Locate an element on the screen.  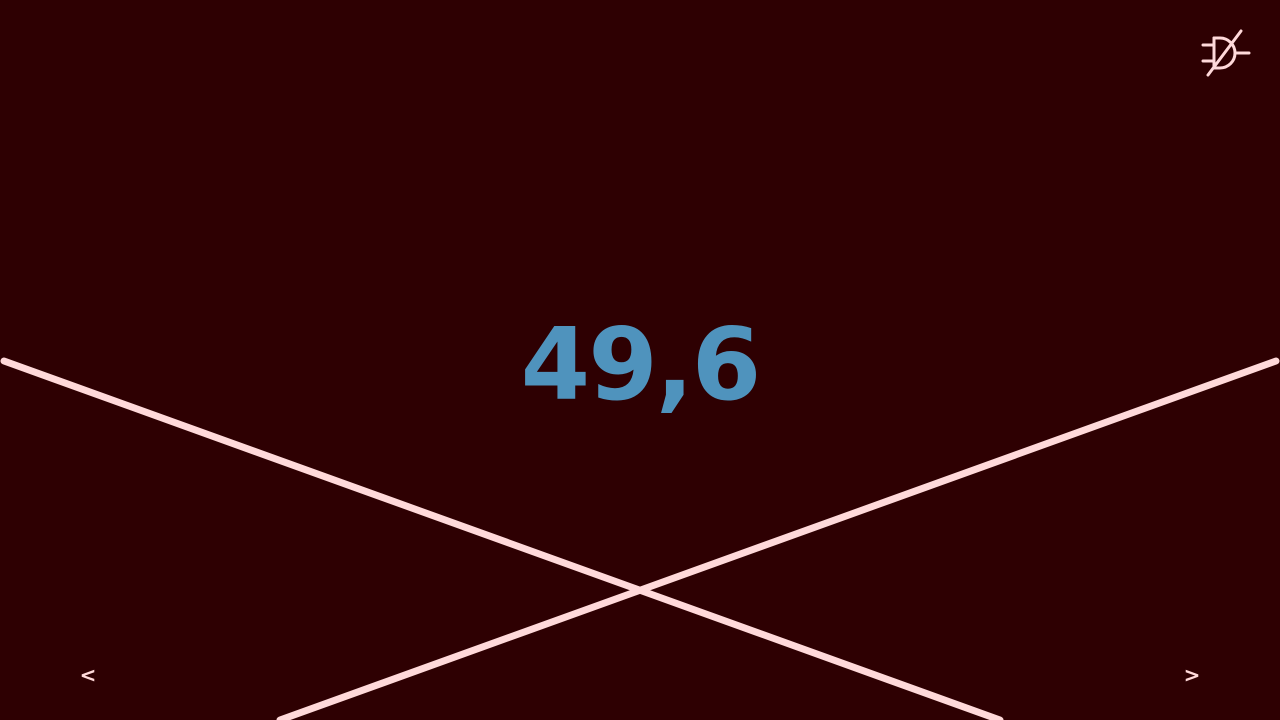
previous-button: < is located at coordinates (88, 675).